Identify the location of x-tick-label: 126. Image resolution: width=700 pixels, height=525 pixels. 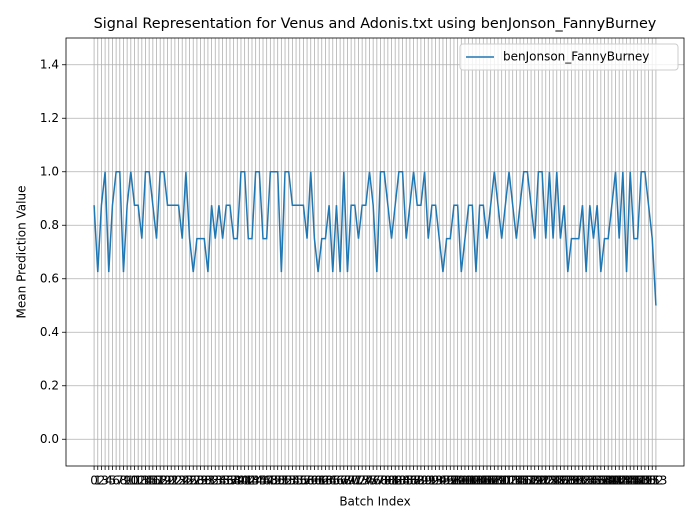
(556, 481).